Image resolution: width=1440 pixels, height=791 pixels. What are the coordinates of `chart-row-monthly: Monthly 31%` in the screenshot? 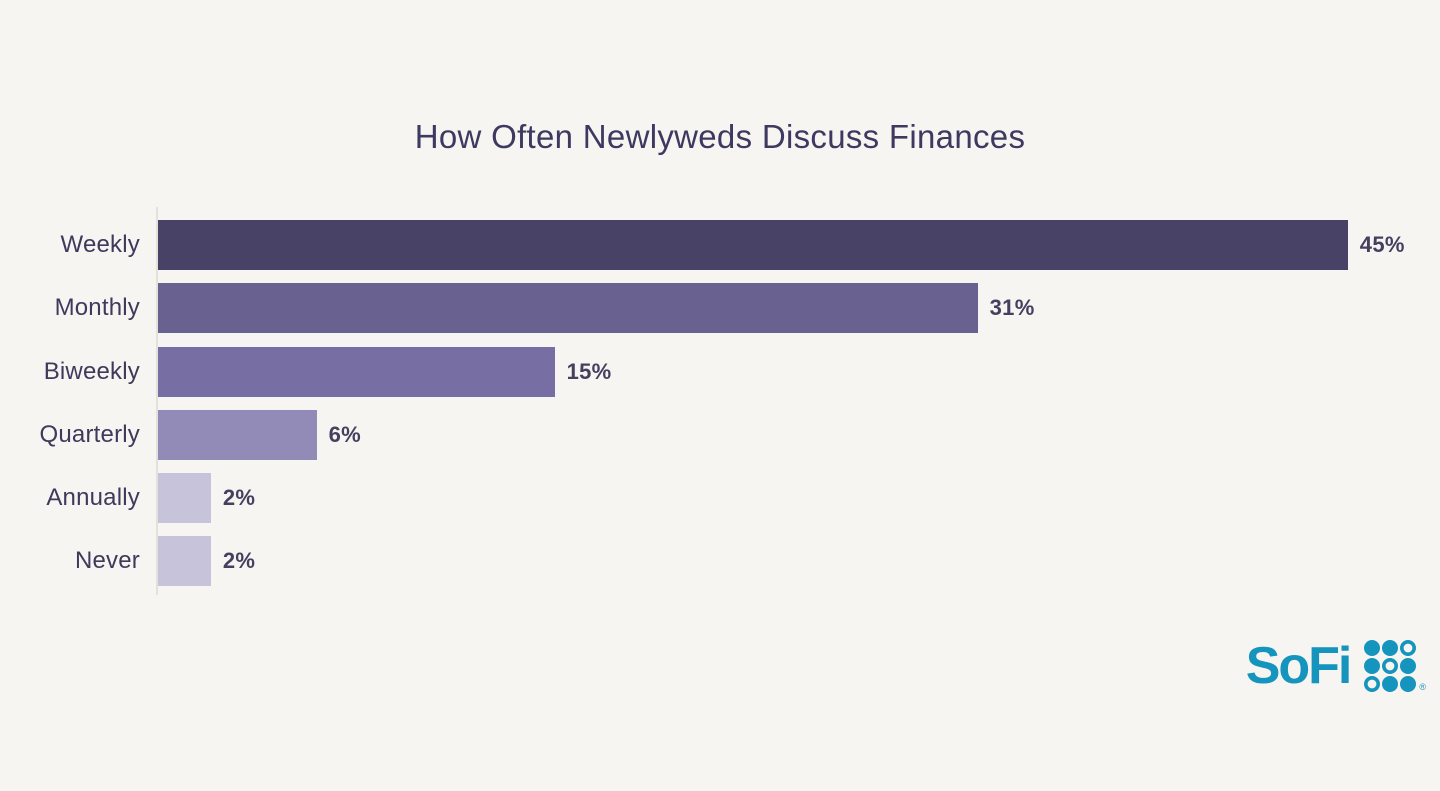 It's located at (720, 308).